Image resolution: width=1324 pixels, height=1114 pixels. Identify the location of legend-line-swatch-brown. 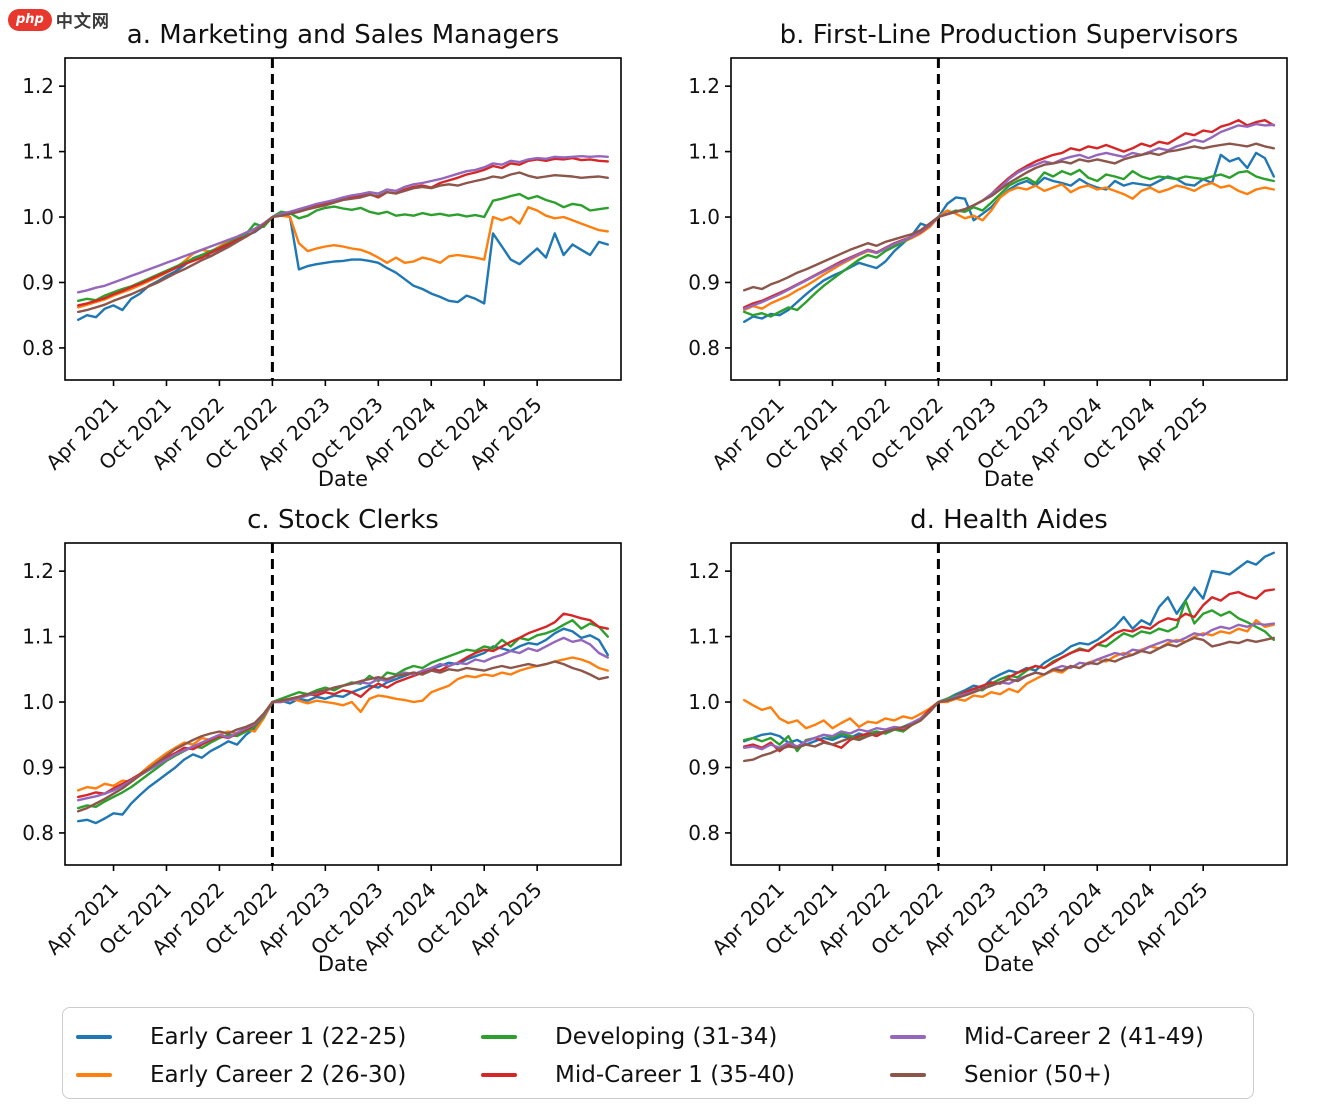
(908, 1075).